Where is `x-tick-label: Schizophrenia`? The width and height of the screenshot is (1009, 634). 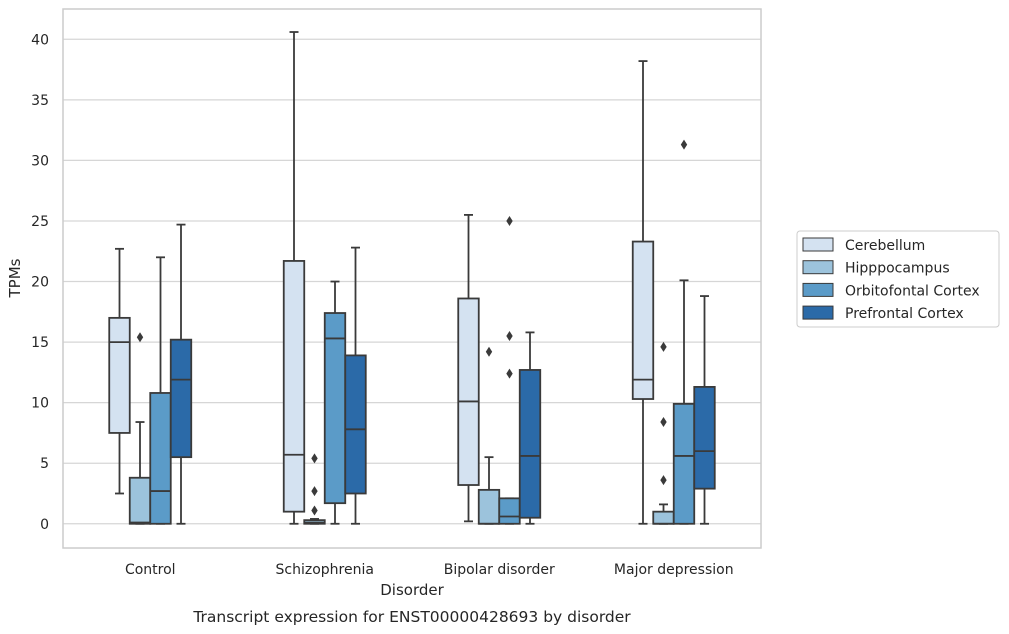
x-tick-label: Schizophrenia is located at coordinates (325, 570).